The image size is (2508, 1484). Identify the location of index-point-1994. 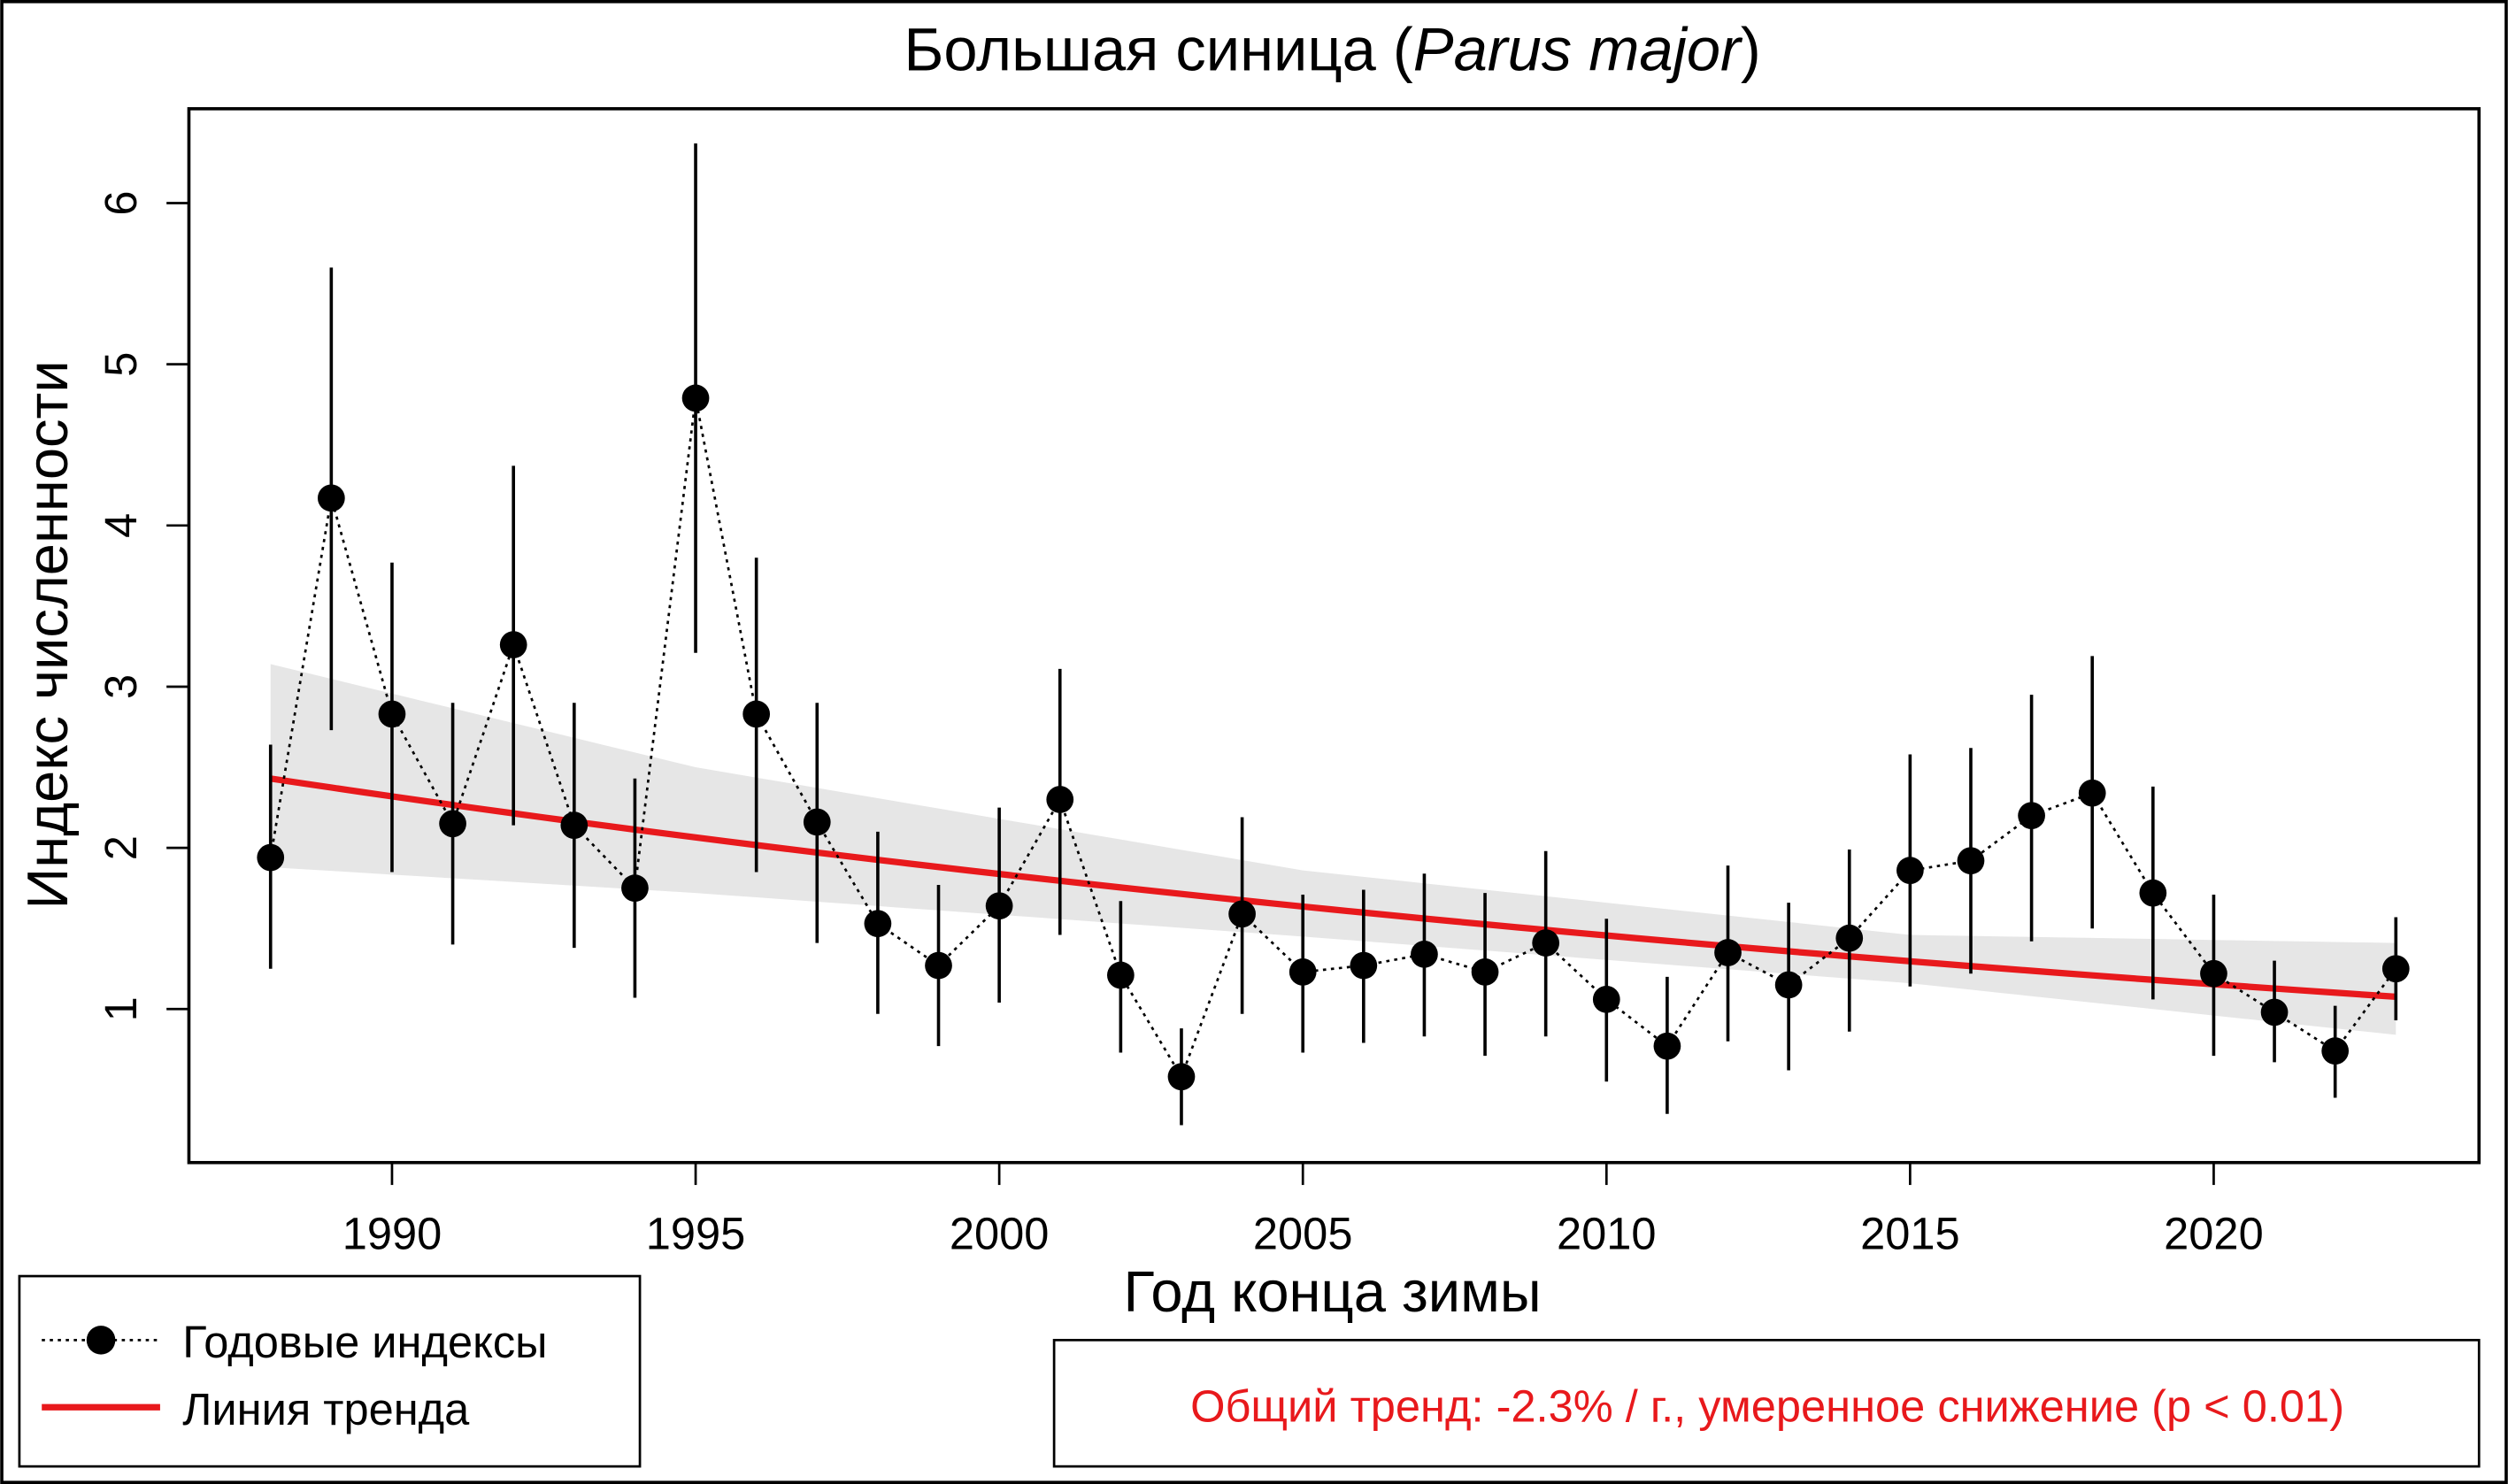
(635, 888).